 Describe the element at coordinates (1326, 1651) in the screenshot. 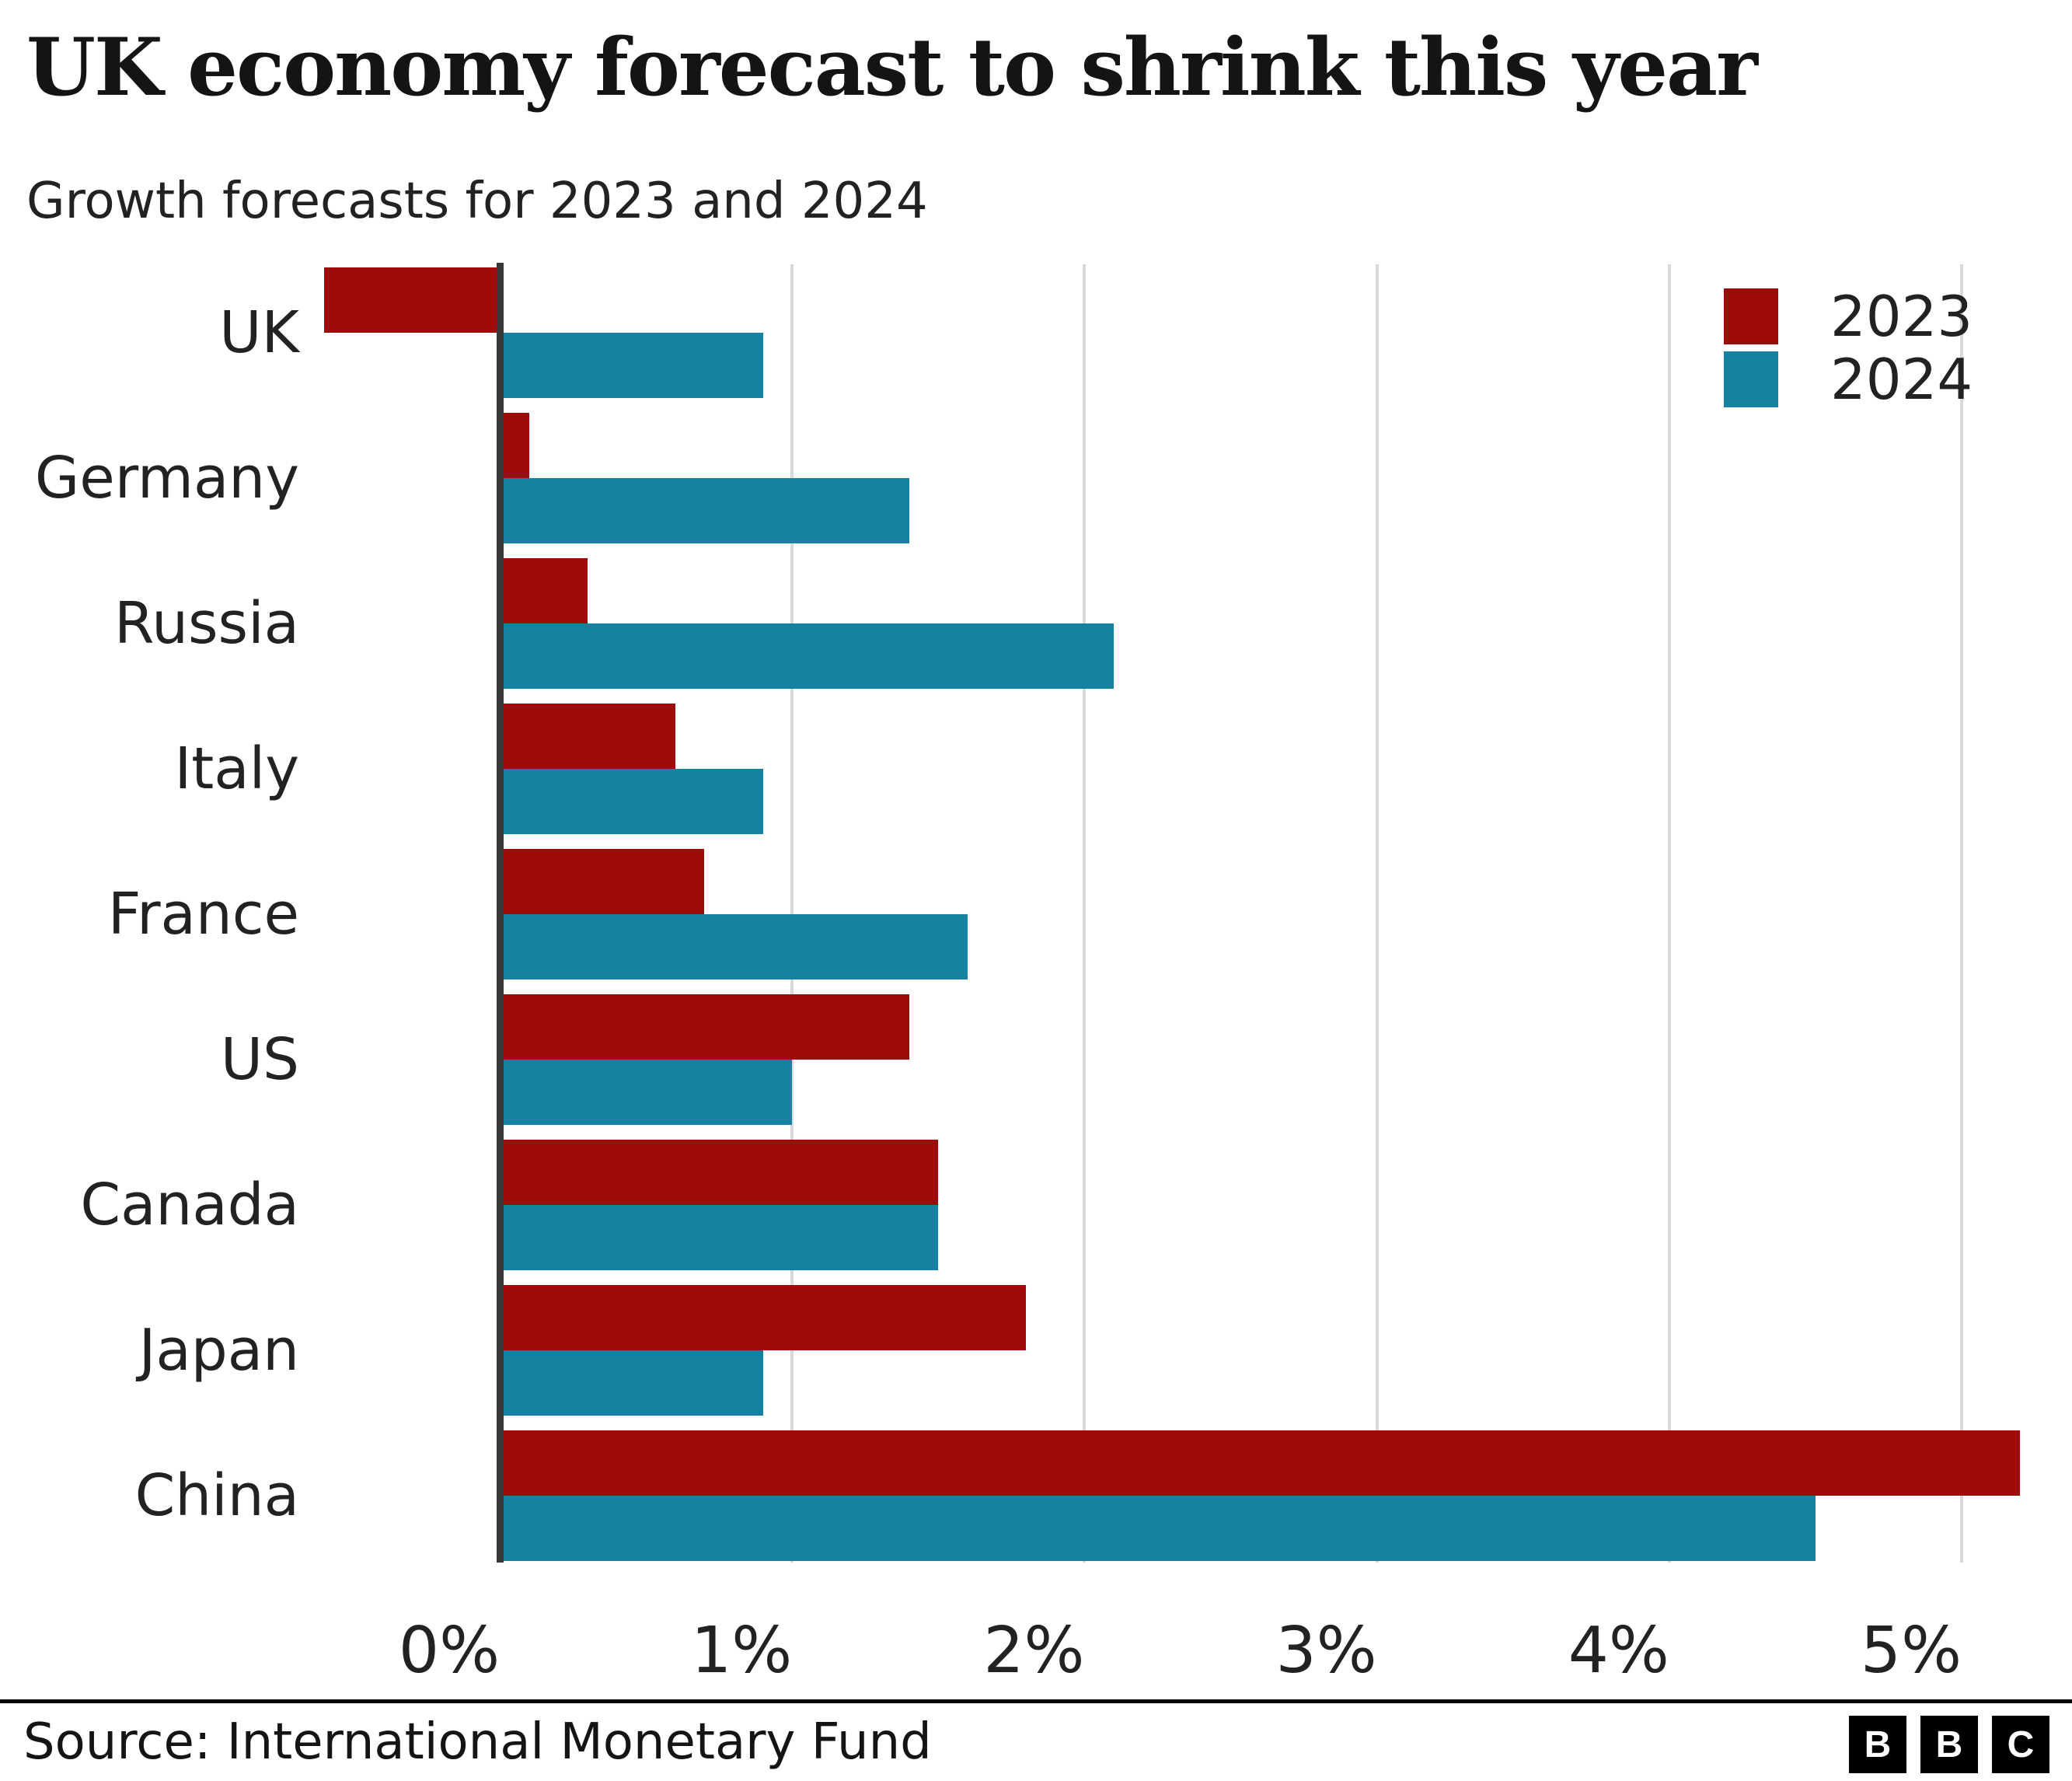

I see `x-tick-label-3pct: 3%` at that location.